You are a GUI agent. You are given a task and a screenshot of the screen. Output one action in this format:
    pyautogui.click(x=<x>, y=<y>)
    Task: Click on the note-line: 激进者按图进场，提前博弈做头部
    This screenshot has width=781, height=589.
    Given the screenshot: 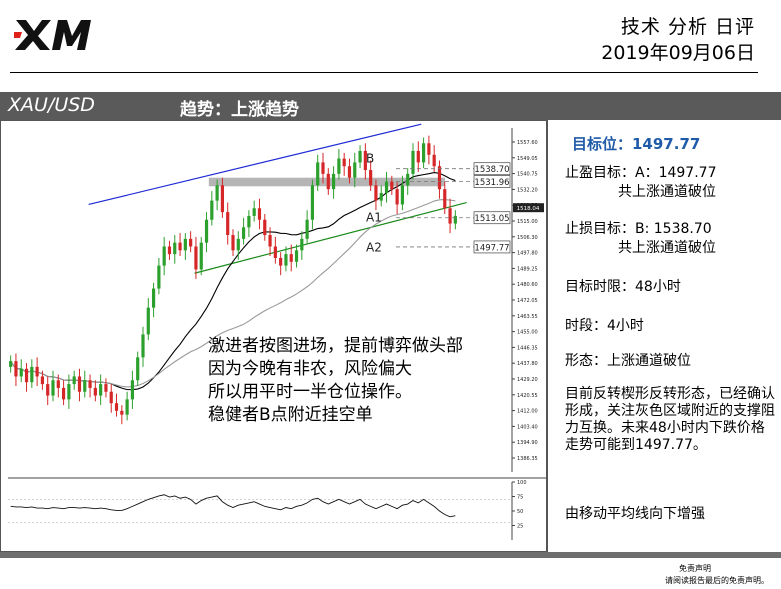 What is the action you would take?
    pyautogui.click(x=335, y=346)
    